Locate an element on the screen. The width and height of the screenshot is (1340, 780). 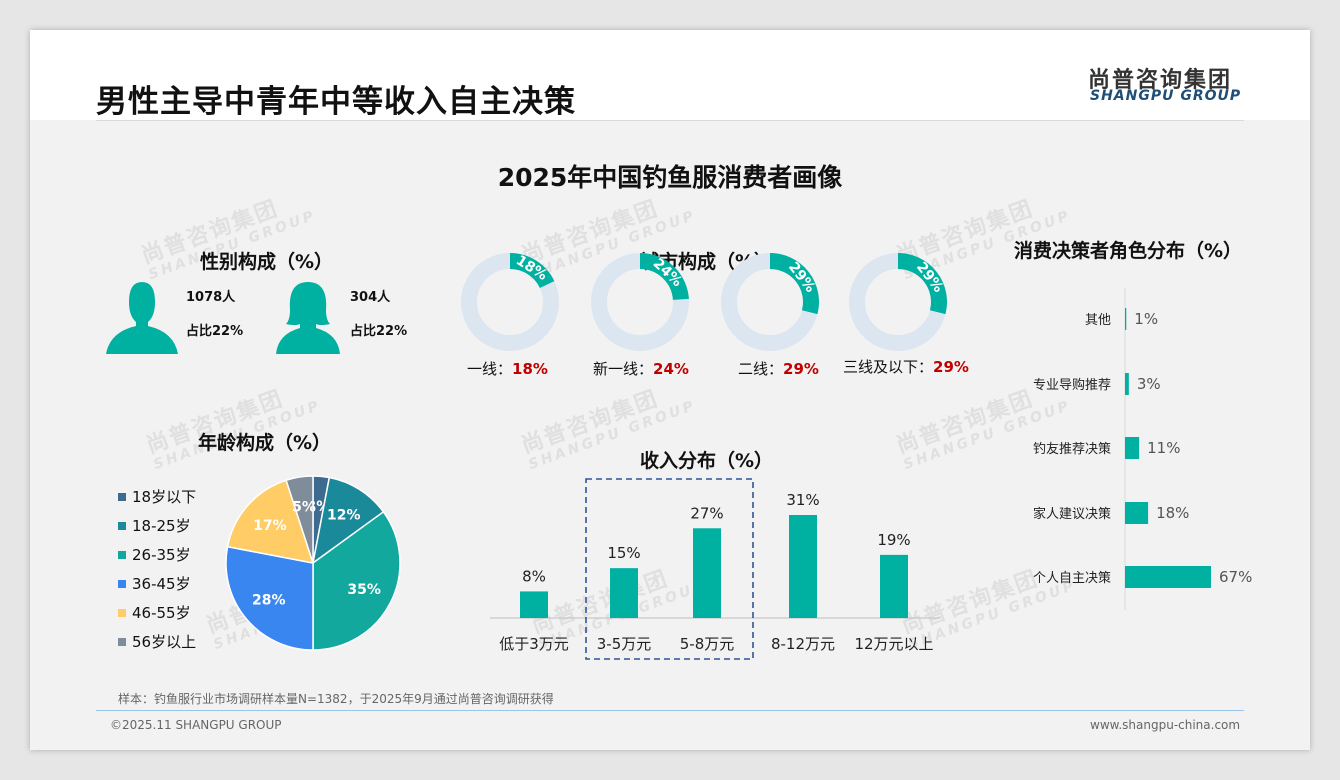
female-icon is located at coordinates (308, 318).